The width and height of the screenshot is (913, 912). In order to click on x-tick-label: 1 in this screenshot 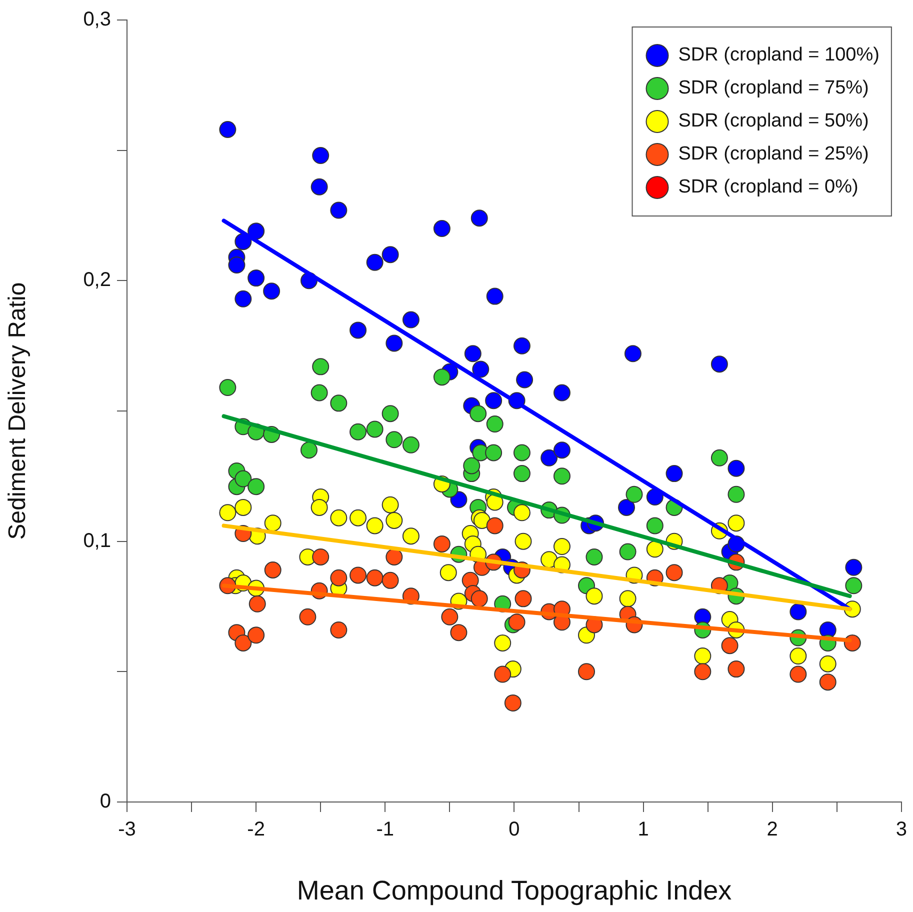, I will do `click(643, 829)`.